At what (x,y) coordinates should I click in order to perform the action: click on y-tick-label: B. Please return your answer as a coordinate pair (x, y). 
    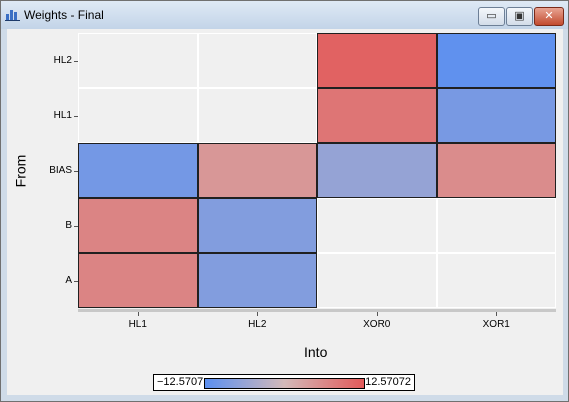
    Looking at the image, I should click on (68, 225).